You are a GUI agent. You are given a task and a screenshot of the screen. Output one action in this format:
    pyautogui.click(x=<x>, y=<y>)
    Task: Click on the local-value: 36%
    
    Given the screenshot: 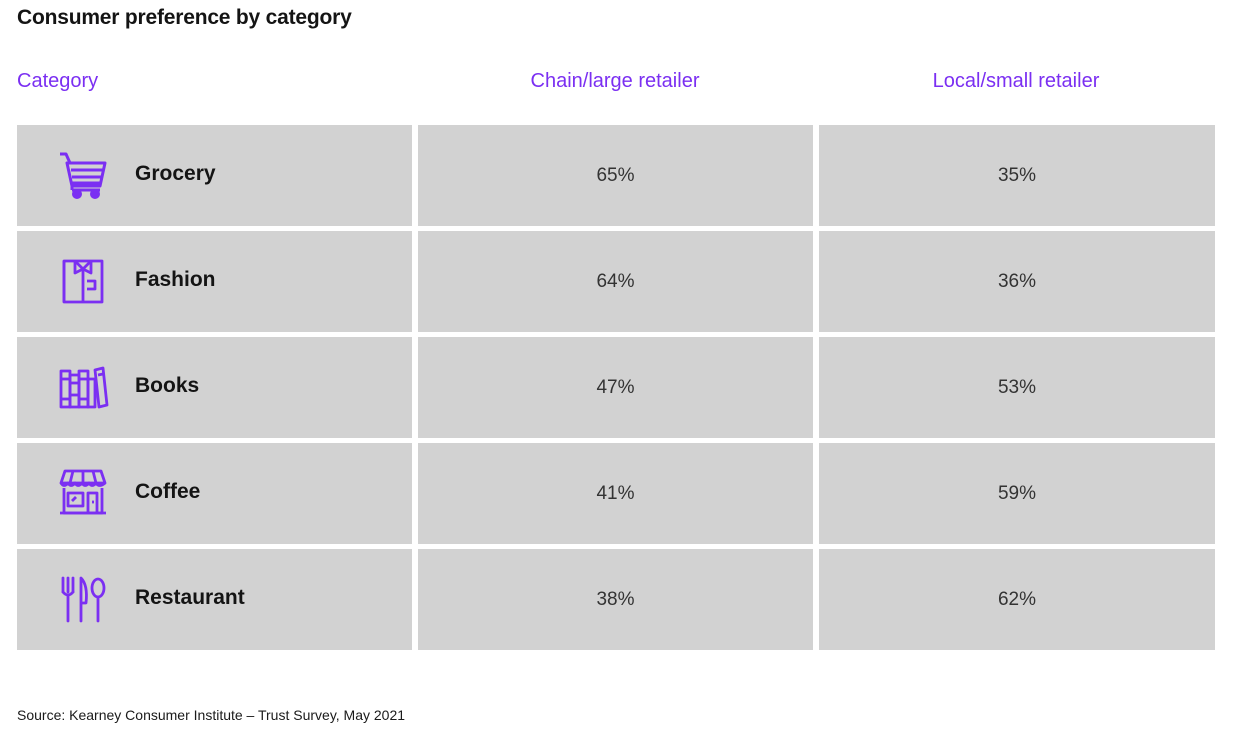 What is the action you would take?
    pyautogui.click(x=1017, y=281)
    